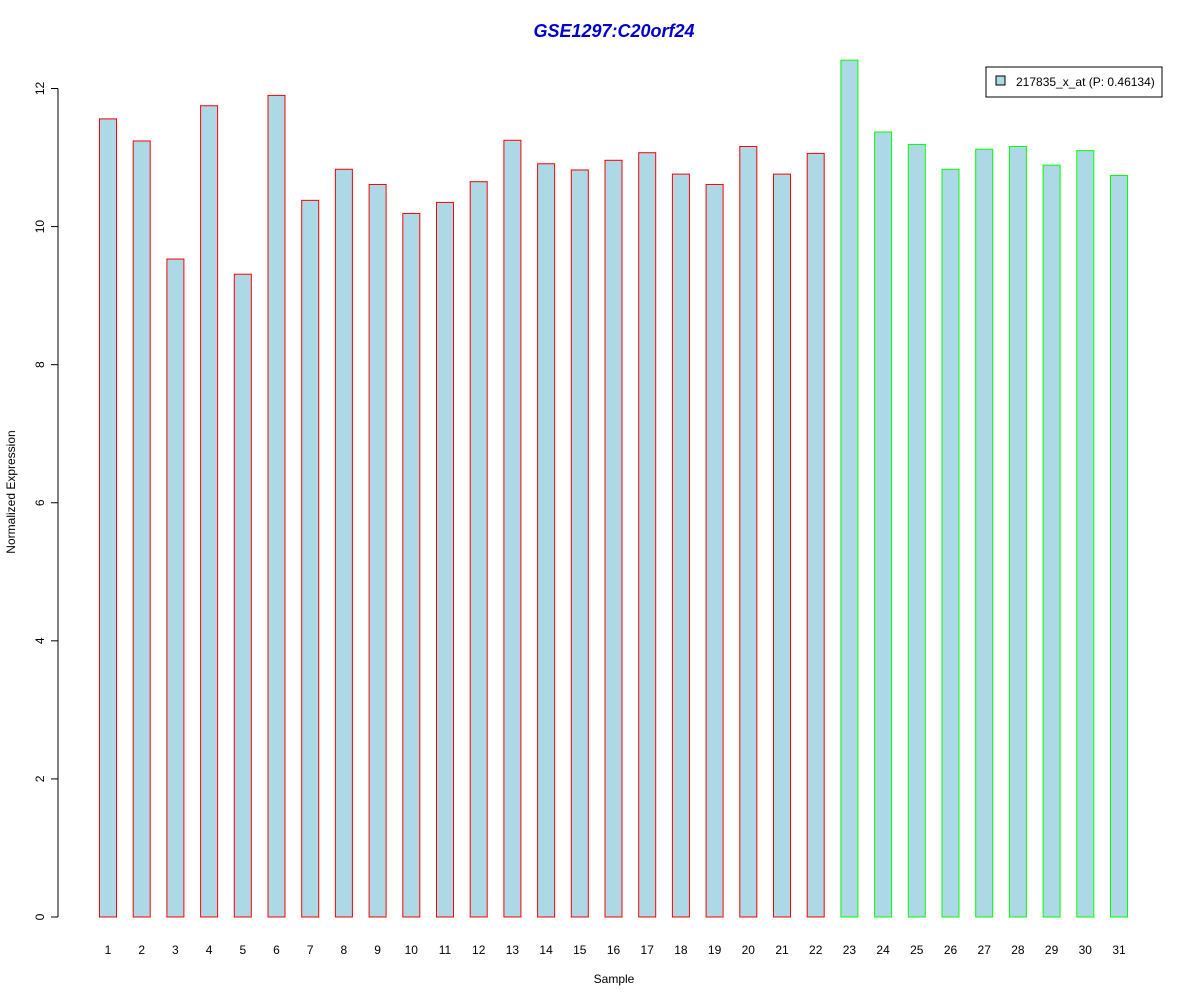  Describe the element at coordinates (40, 640) in the screenshot. I see `y-tick-label-4: 4` at that location.